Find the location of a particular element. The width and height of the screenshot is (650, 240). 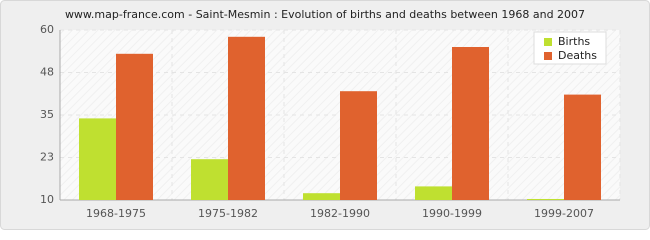

x-tick-label: 1982-1990 is located at coordinates (340, 213).